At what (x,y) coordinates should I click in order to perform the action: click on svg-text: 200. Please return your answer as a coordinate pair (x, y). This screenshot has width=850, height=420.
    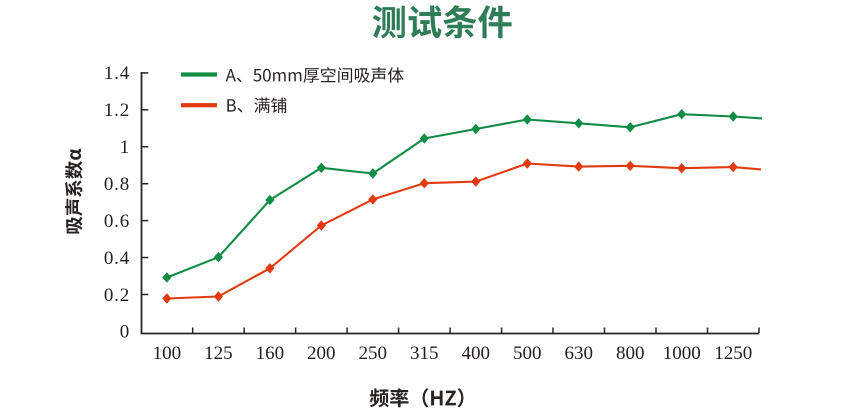
    Looking at the image, I should click on (321, 353).